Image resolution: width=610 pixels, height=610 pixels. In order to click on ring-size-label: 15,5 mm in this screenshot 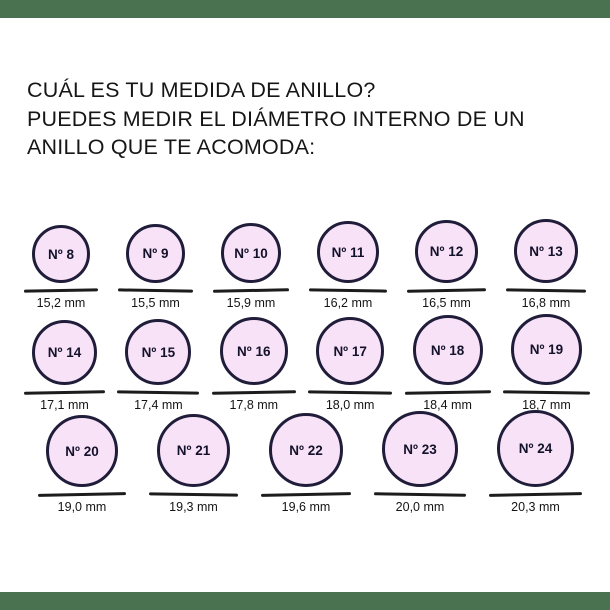, I will do `click(155, 303)`.